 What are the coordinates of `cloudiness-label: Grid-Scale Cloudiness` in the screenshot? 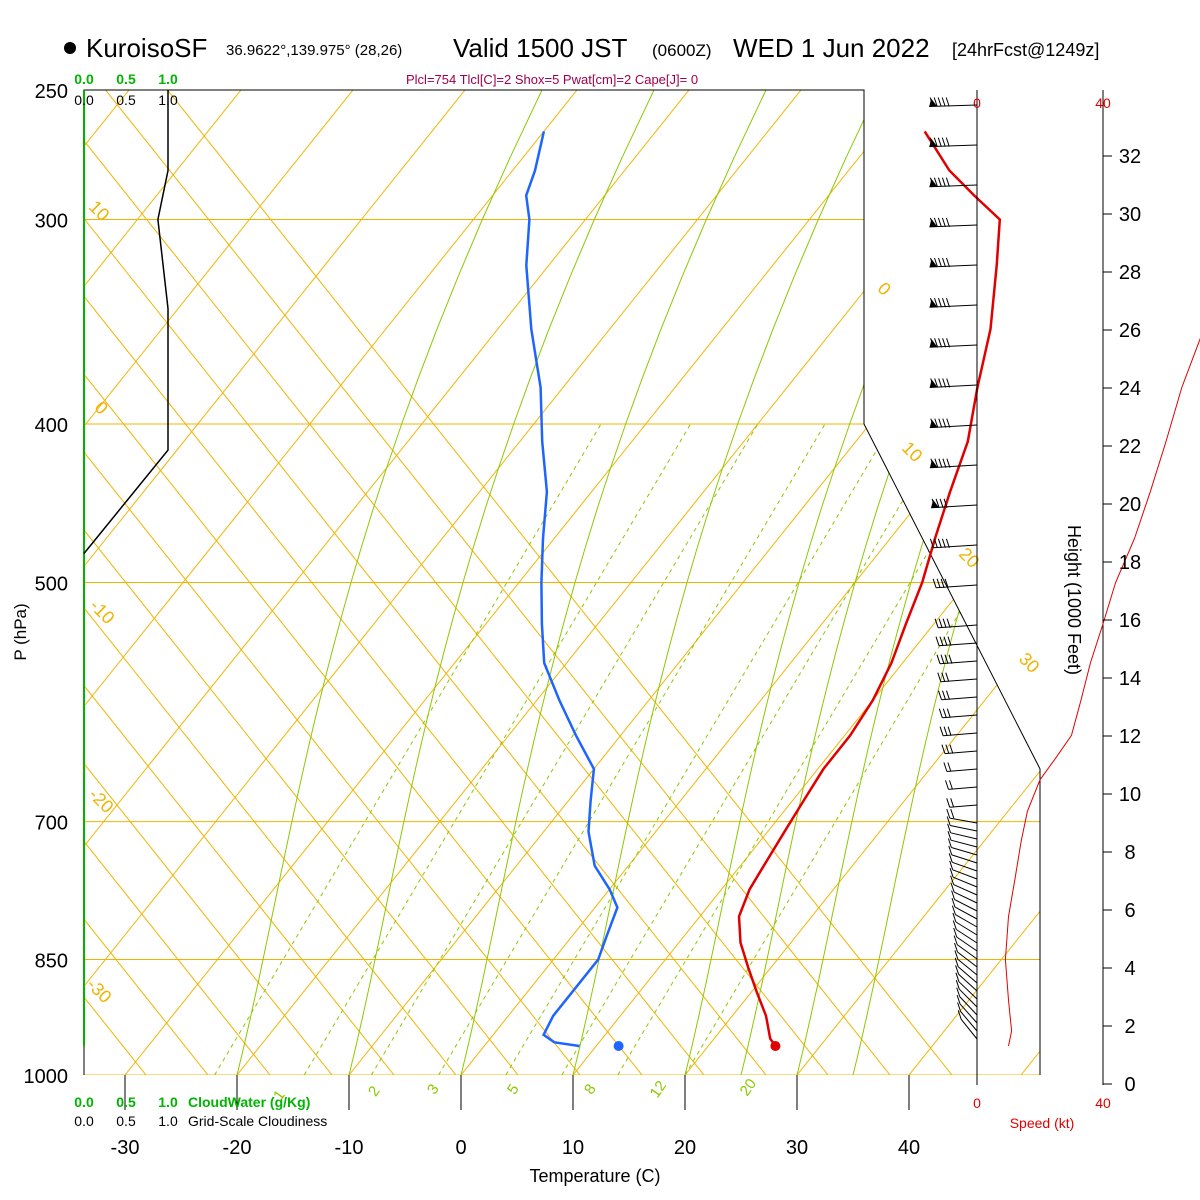 It's located at (257, 1121).